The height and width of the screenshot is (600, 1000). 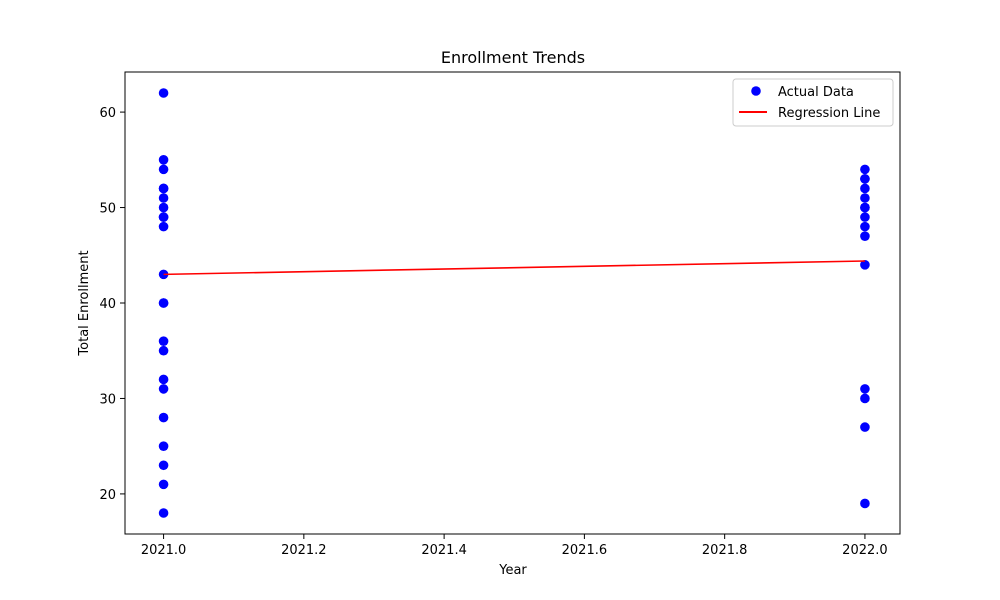 I want to click on x-tick-label: 2022.0, so click(x=865, y=550).